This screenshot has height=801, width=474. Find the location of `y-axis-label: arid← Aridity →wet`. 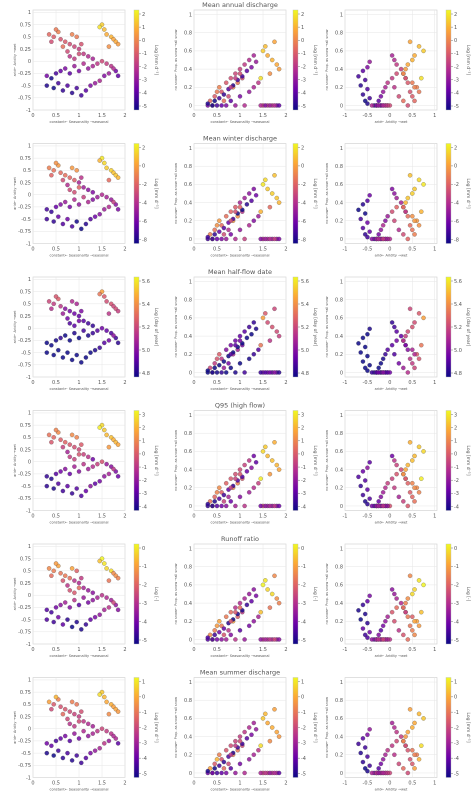

y-axis-label: arid← Aridity →wet is located at coordinates (15, 460).